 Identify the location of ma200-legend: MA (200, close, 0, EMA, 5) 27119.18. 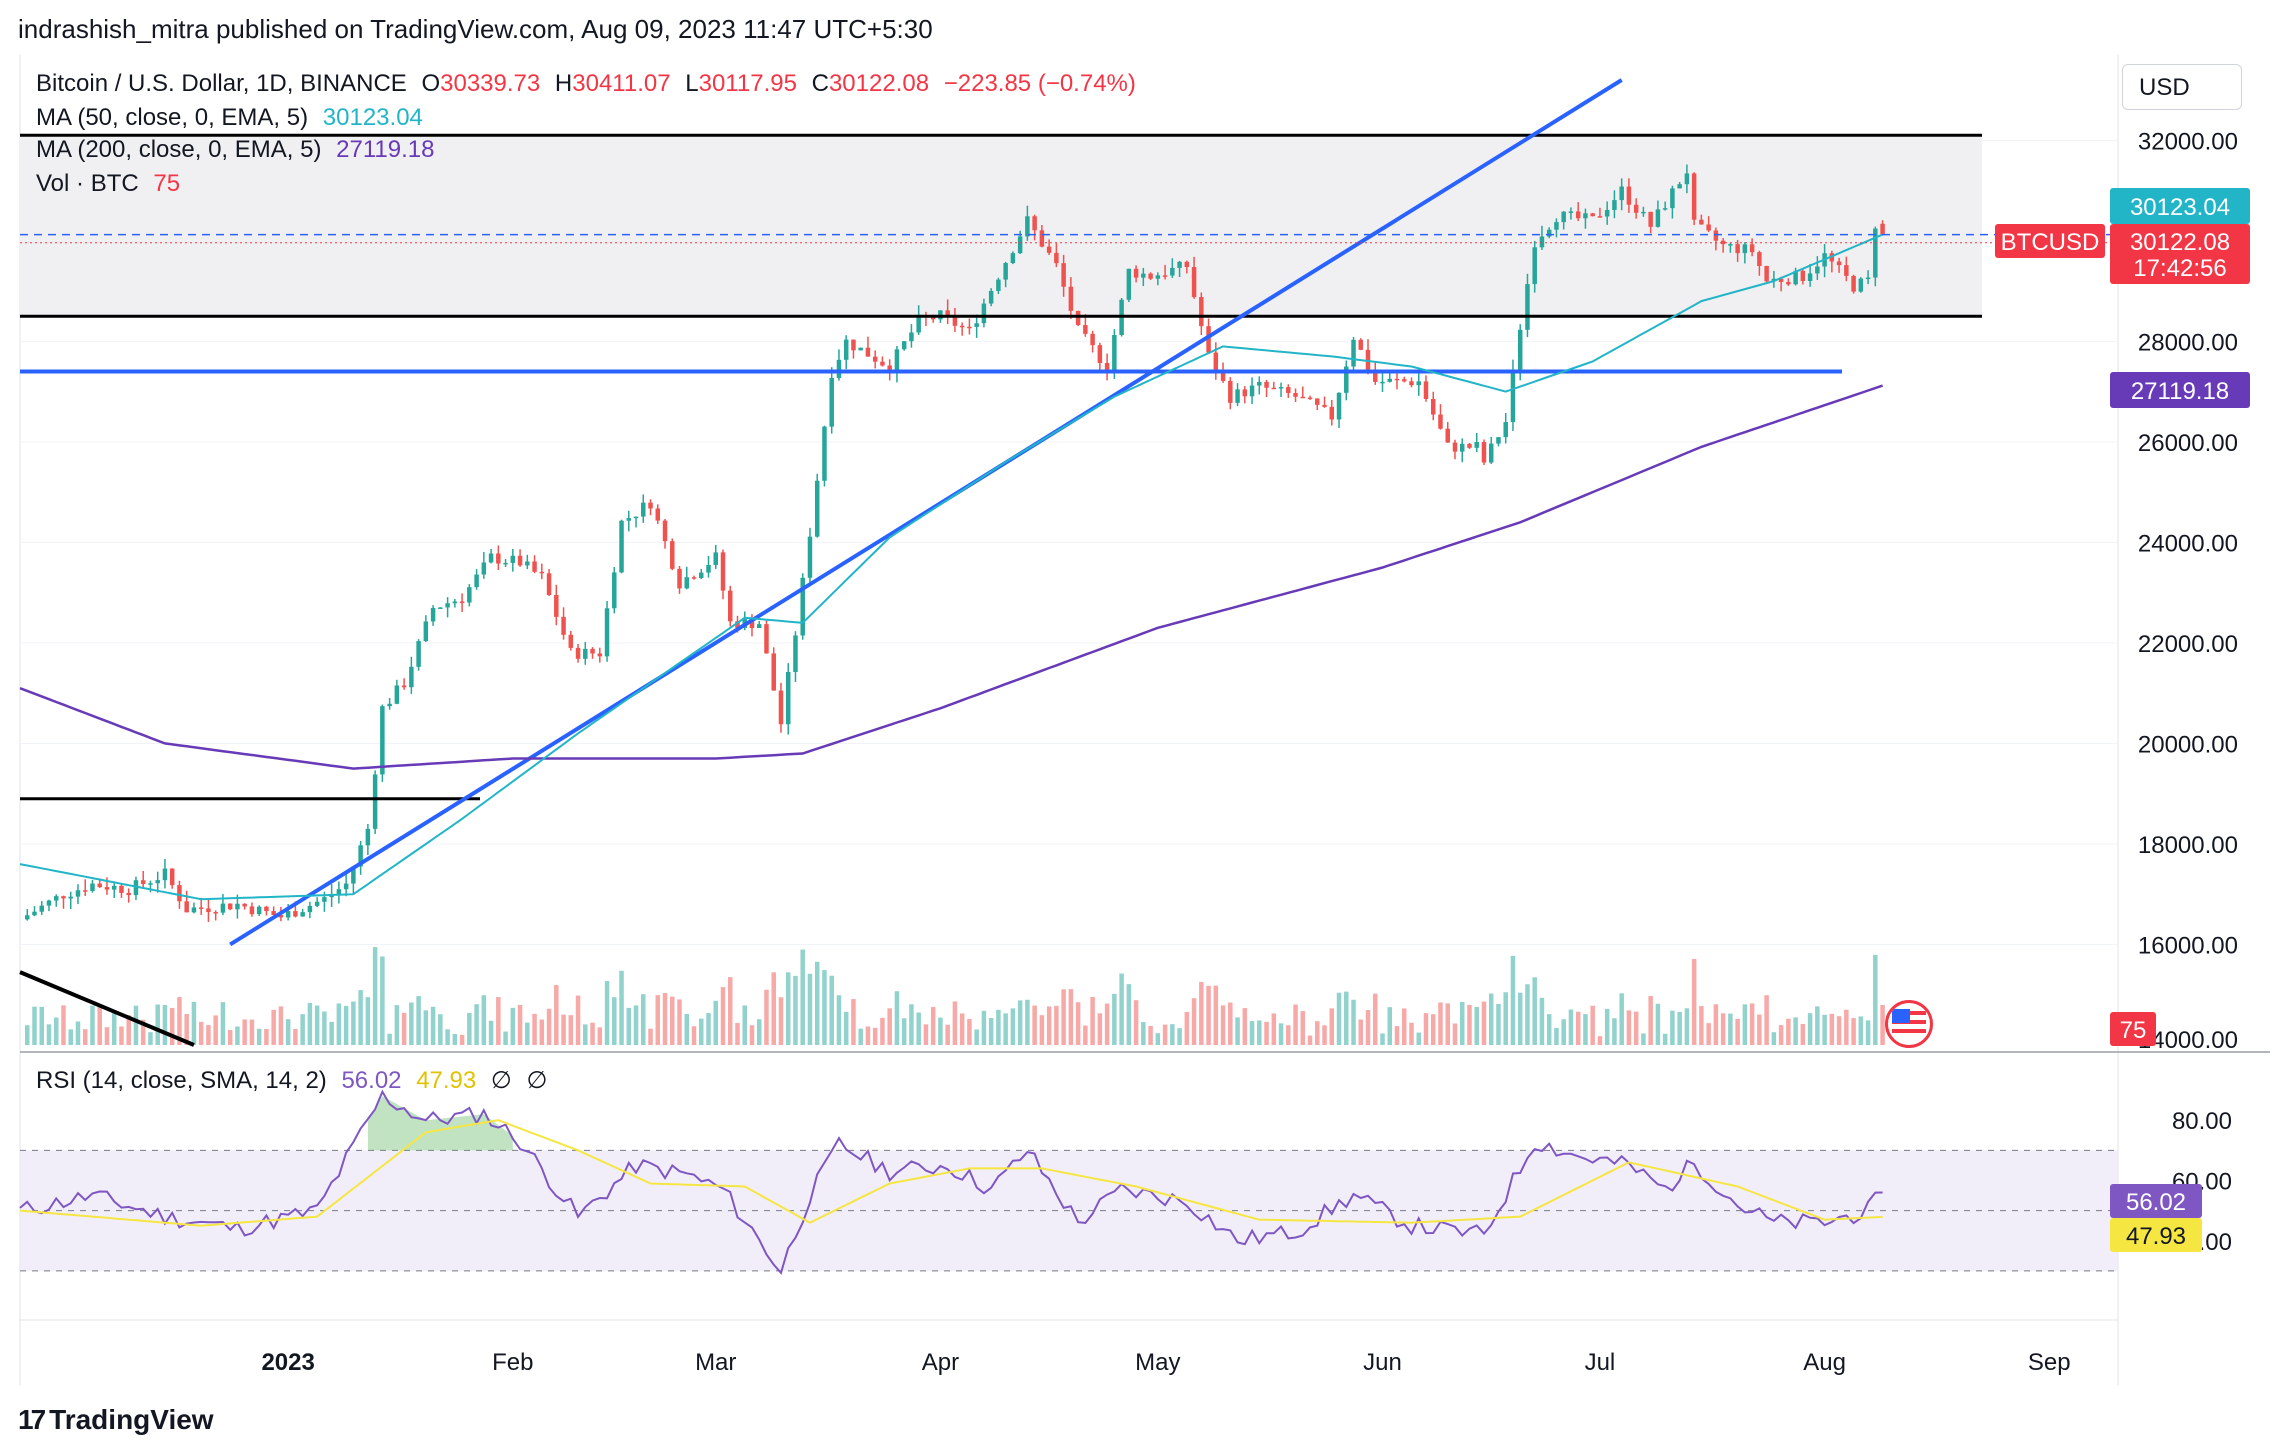
(239, 150).